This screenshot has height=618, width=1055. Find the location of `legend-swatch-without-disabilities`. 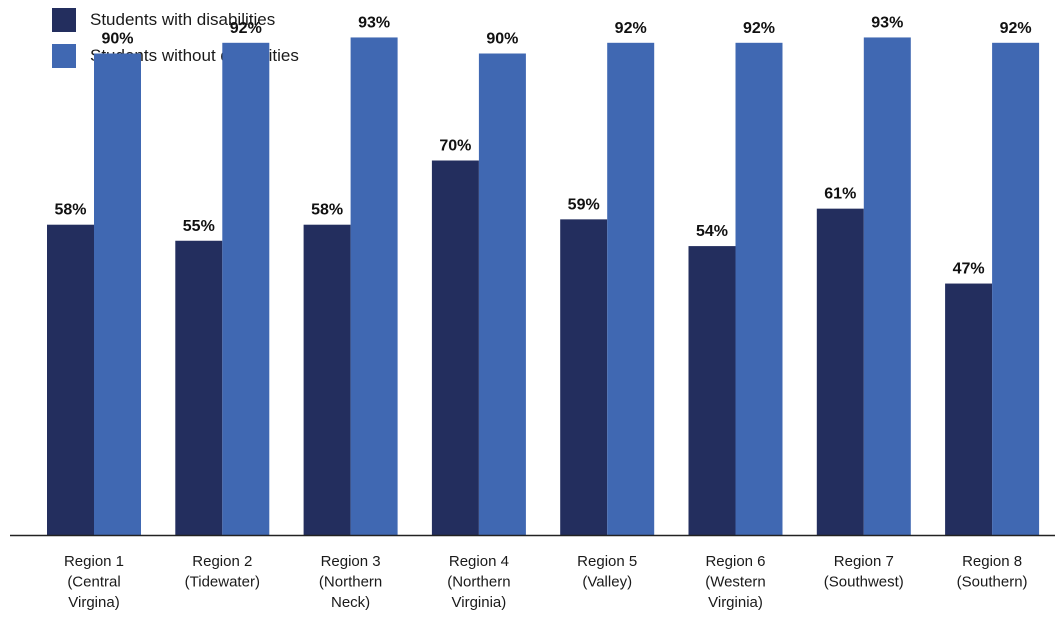

legend-swatch-without-disabilities is located at coordinates (64, 56).